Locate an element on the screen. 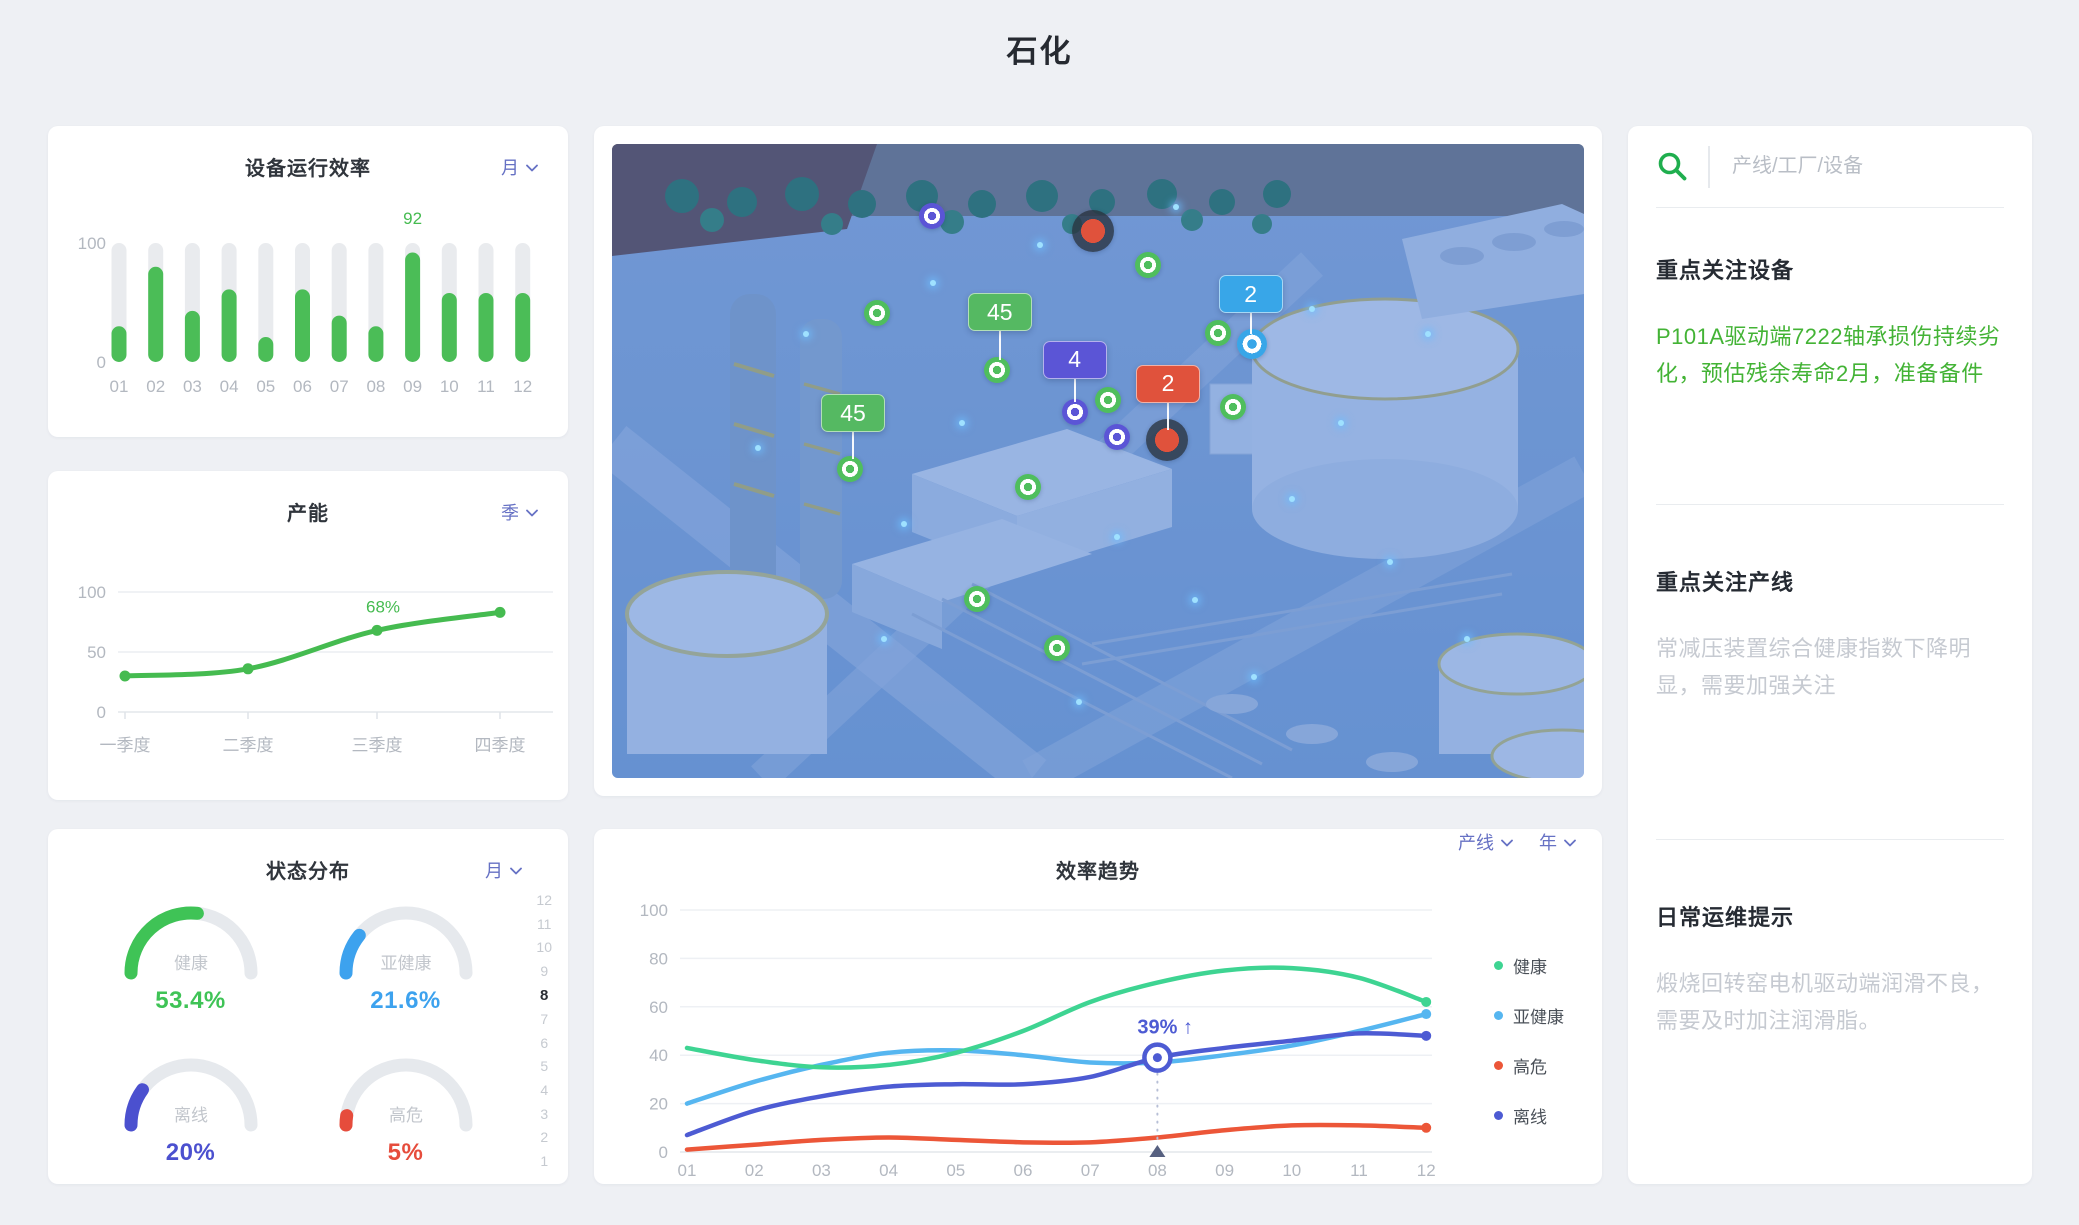  month-rail-item: 1 is located at coordinates (544, 1160).